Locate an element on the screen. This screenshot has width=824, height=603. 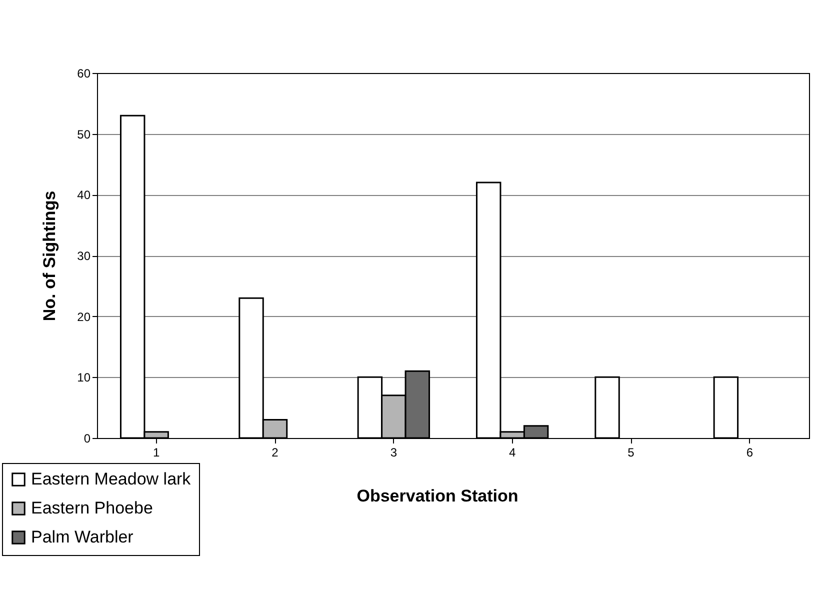
y-tick-label: 30 is located at coordinates (84, 256).